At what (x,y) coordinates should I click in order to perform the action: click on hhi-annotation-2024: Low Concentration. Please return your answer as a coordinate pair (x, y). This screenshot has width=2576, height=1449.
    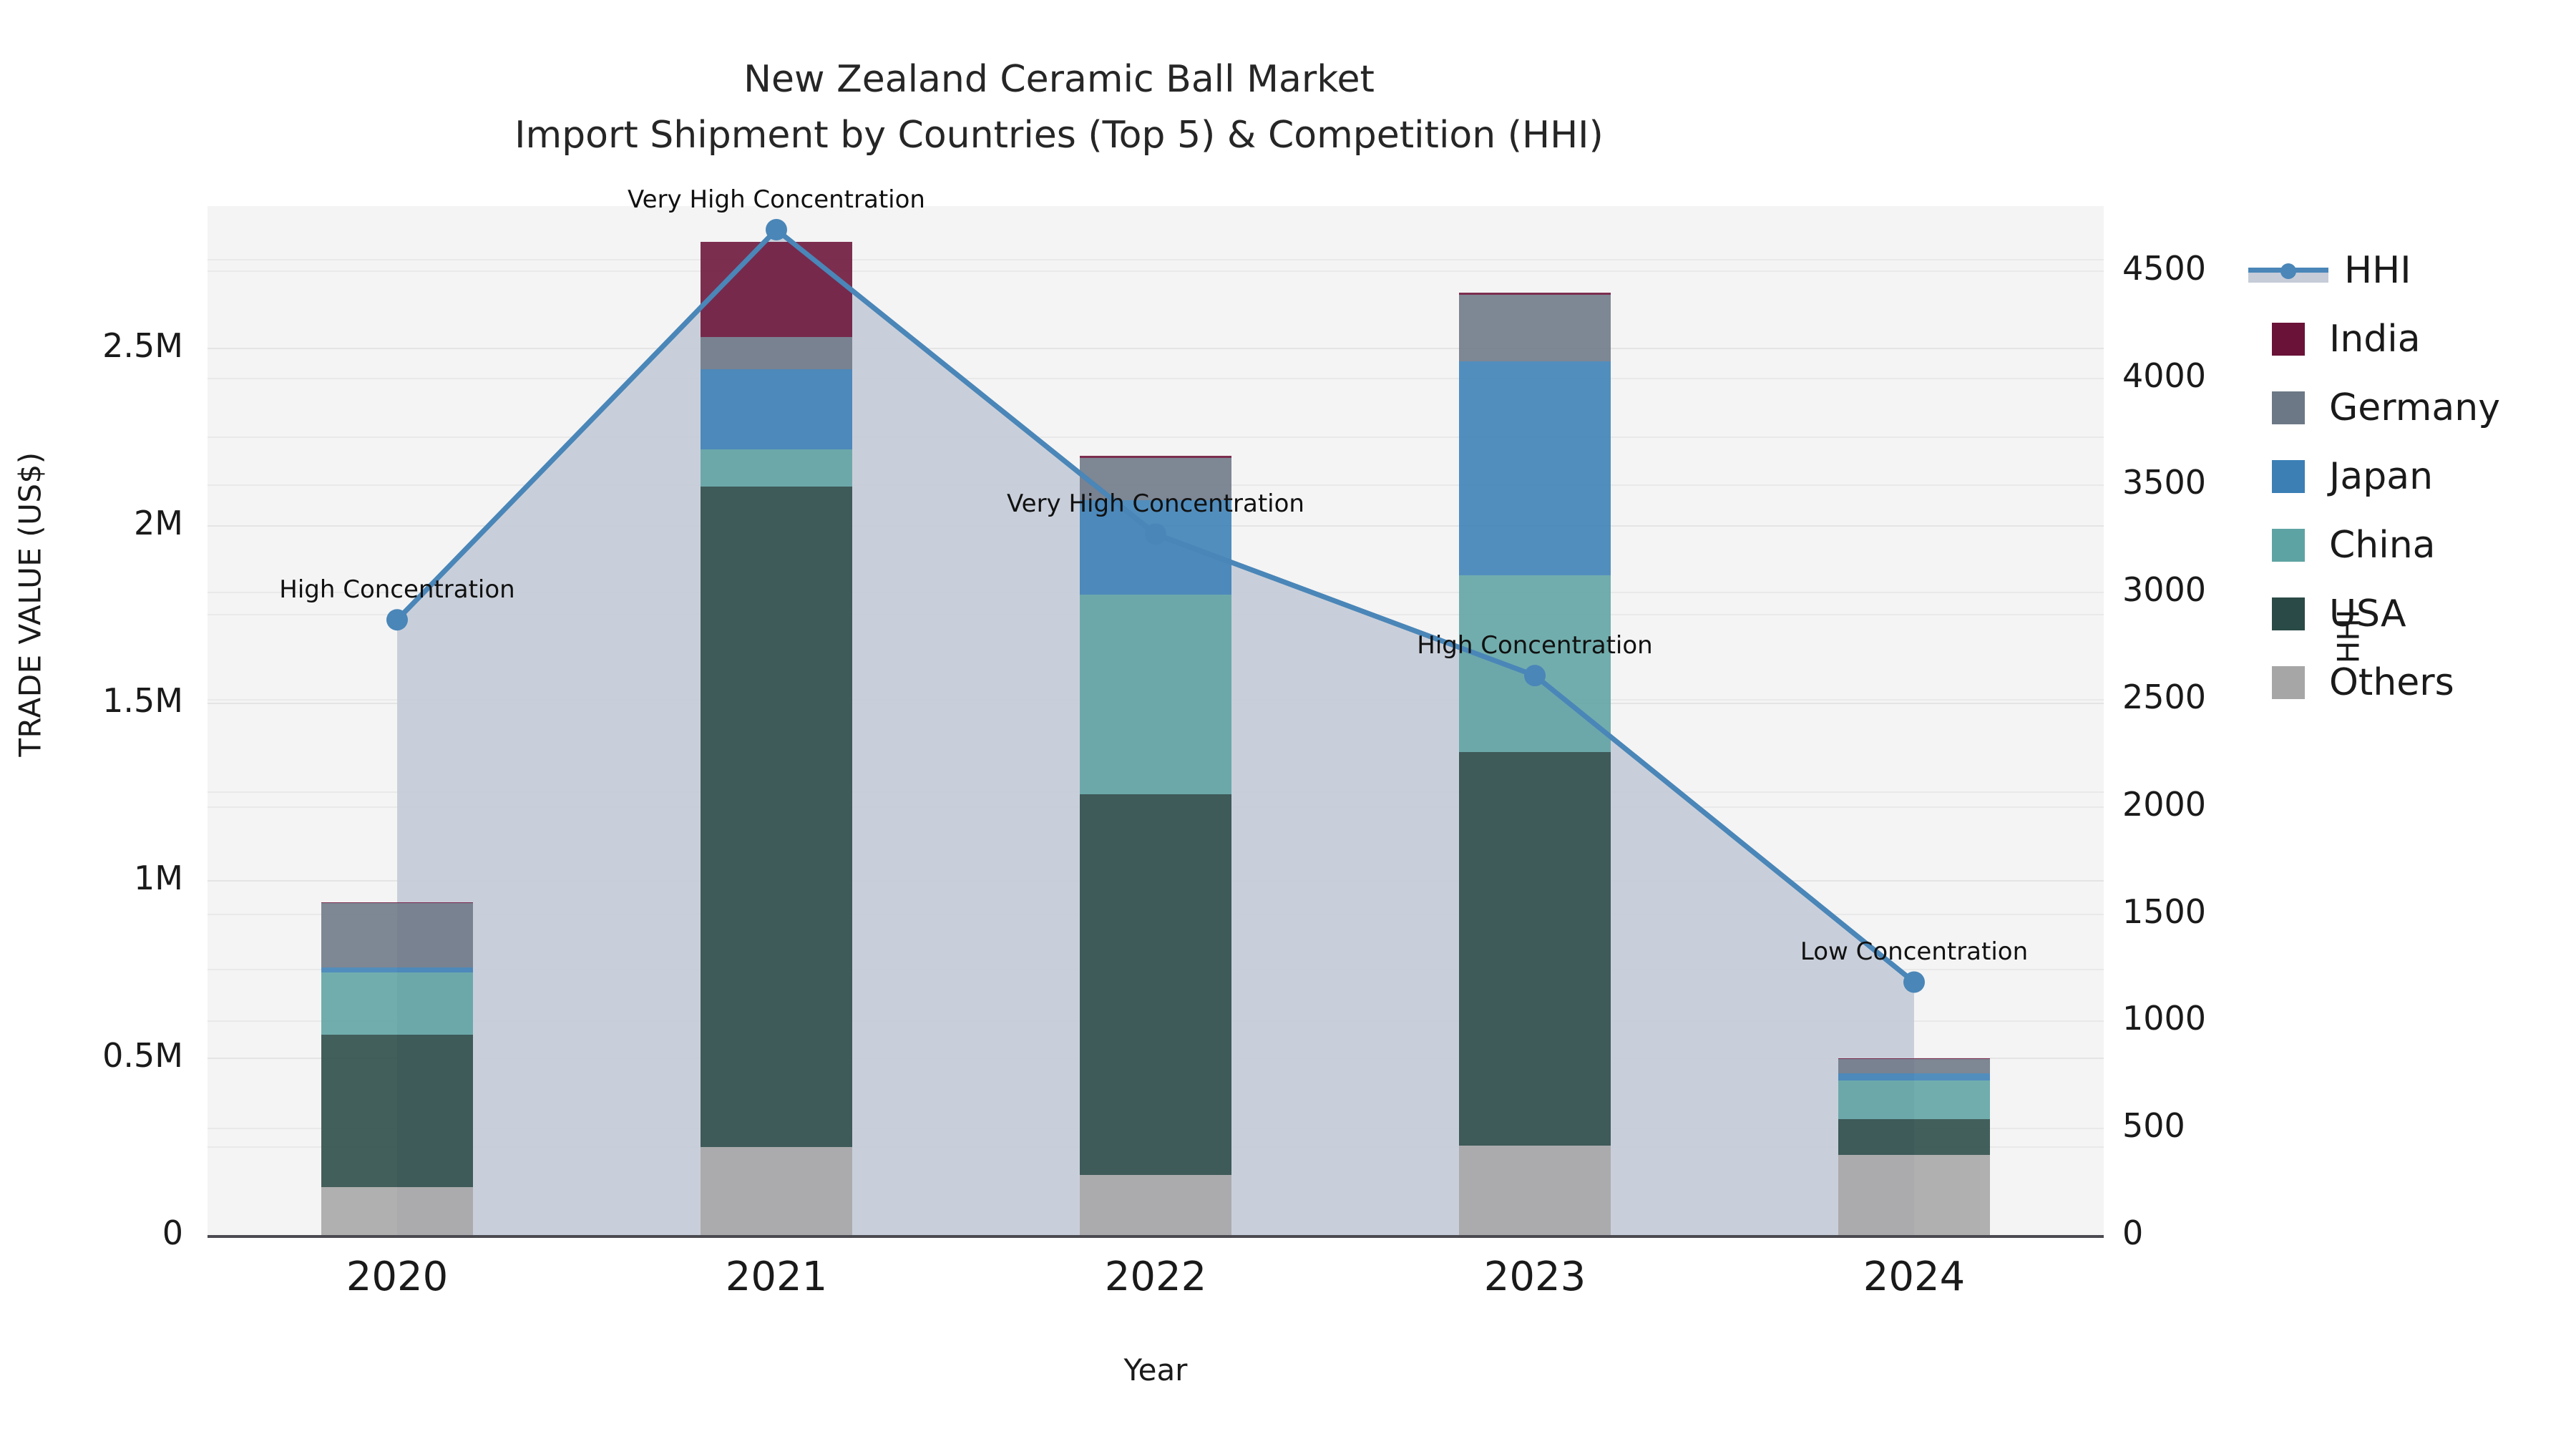
    Looking at the image, I should click on (1914, 952).